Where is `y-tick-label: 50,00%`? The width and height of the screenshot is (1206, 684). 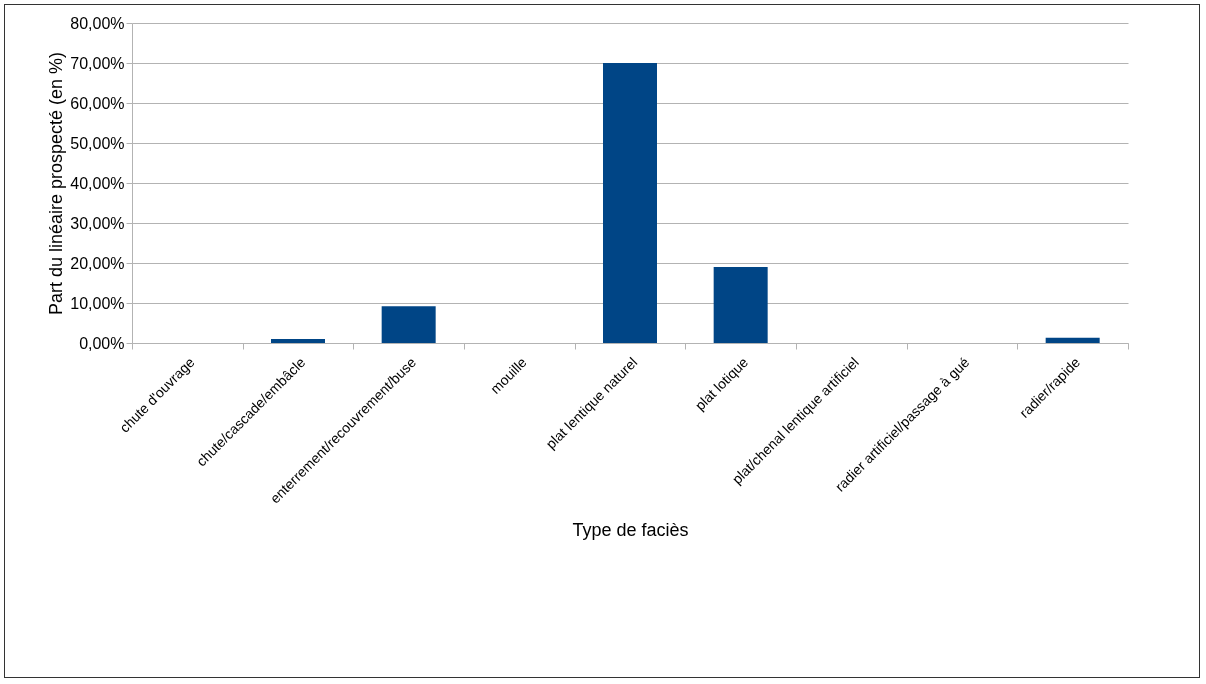 y-tick-label: 50,00% is located at coordinates (97, 143).